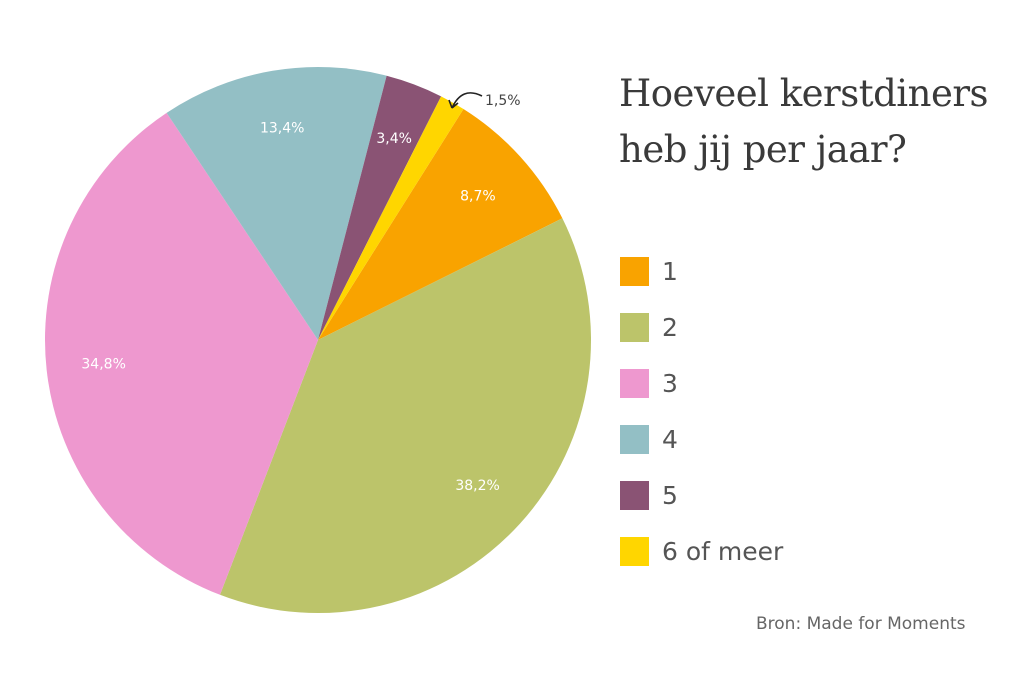  I want to click on data-label: 3,4%, so click(394, 139).